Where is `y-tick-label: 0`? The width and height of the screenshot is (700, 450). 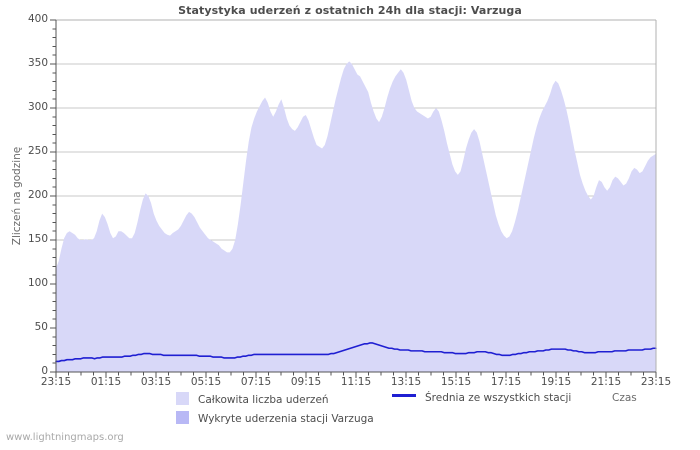 y-tick-label: 0 is located at coordinates (44, 371).